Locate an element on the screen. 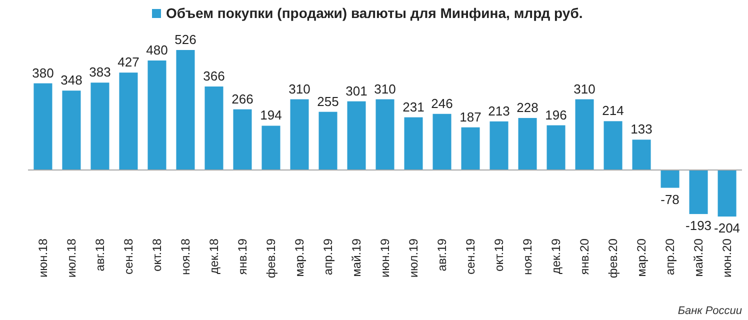  x-tick-label: дек.18 is located at coordinates (213, 256).